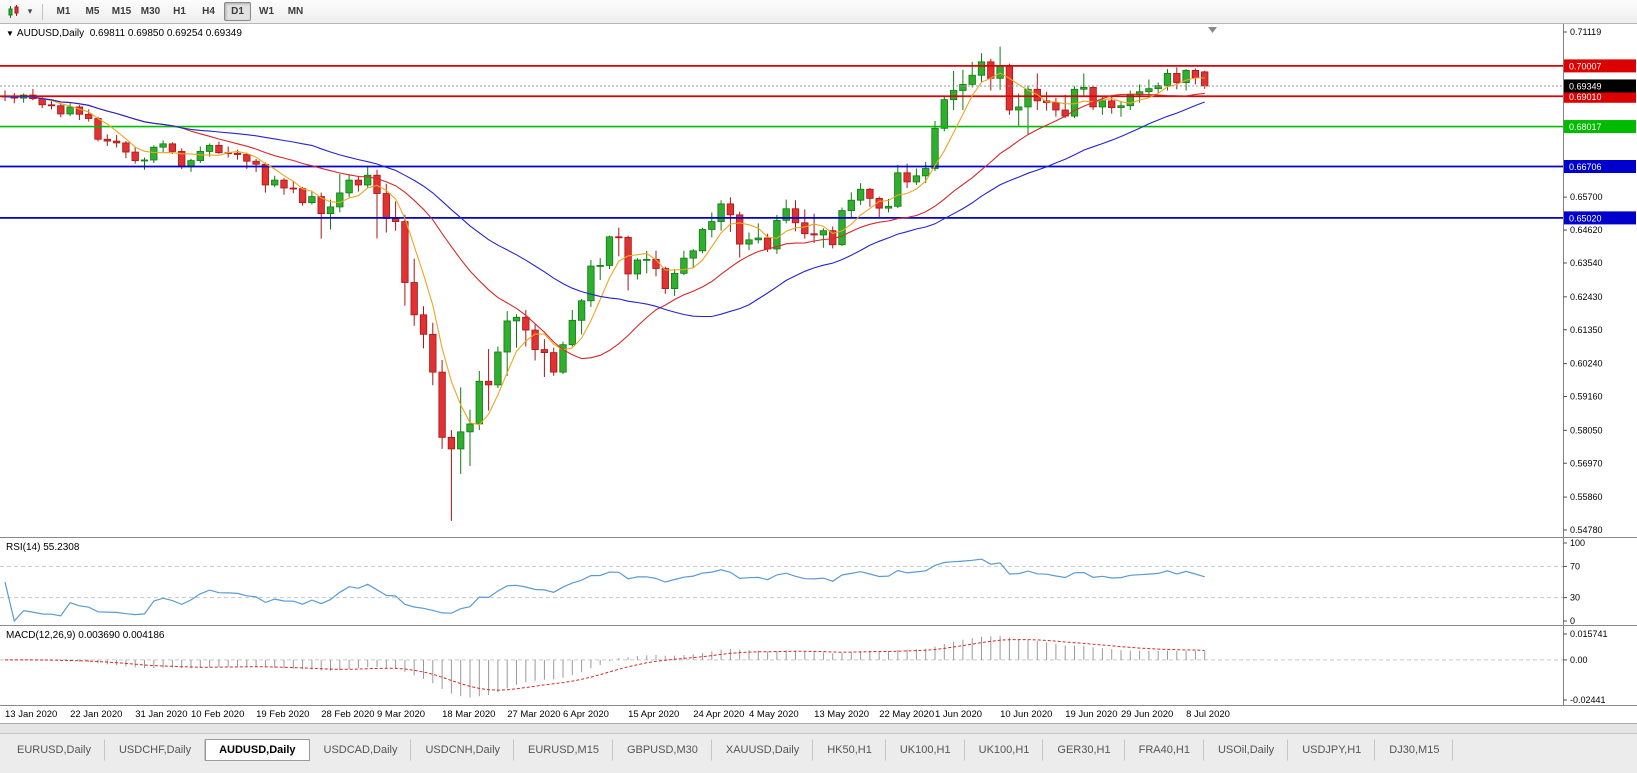  What do you see at coordinates (1332, 750) in the screenshot?
I see `tab-usdjpy-h1: USDJPY,H1` at bounding box center [1332, 750].